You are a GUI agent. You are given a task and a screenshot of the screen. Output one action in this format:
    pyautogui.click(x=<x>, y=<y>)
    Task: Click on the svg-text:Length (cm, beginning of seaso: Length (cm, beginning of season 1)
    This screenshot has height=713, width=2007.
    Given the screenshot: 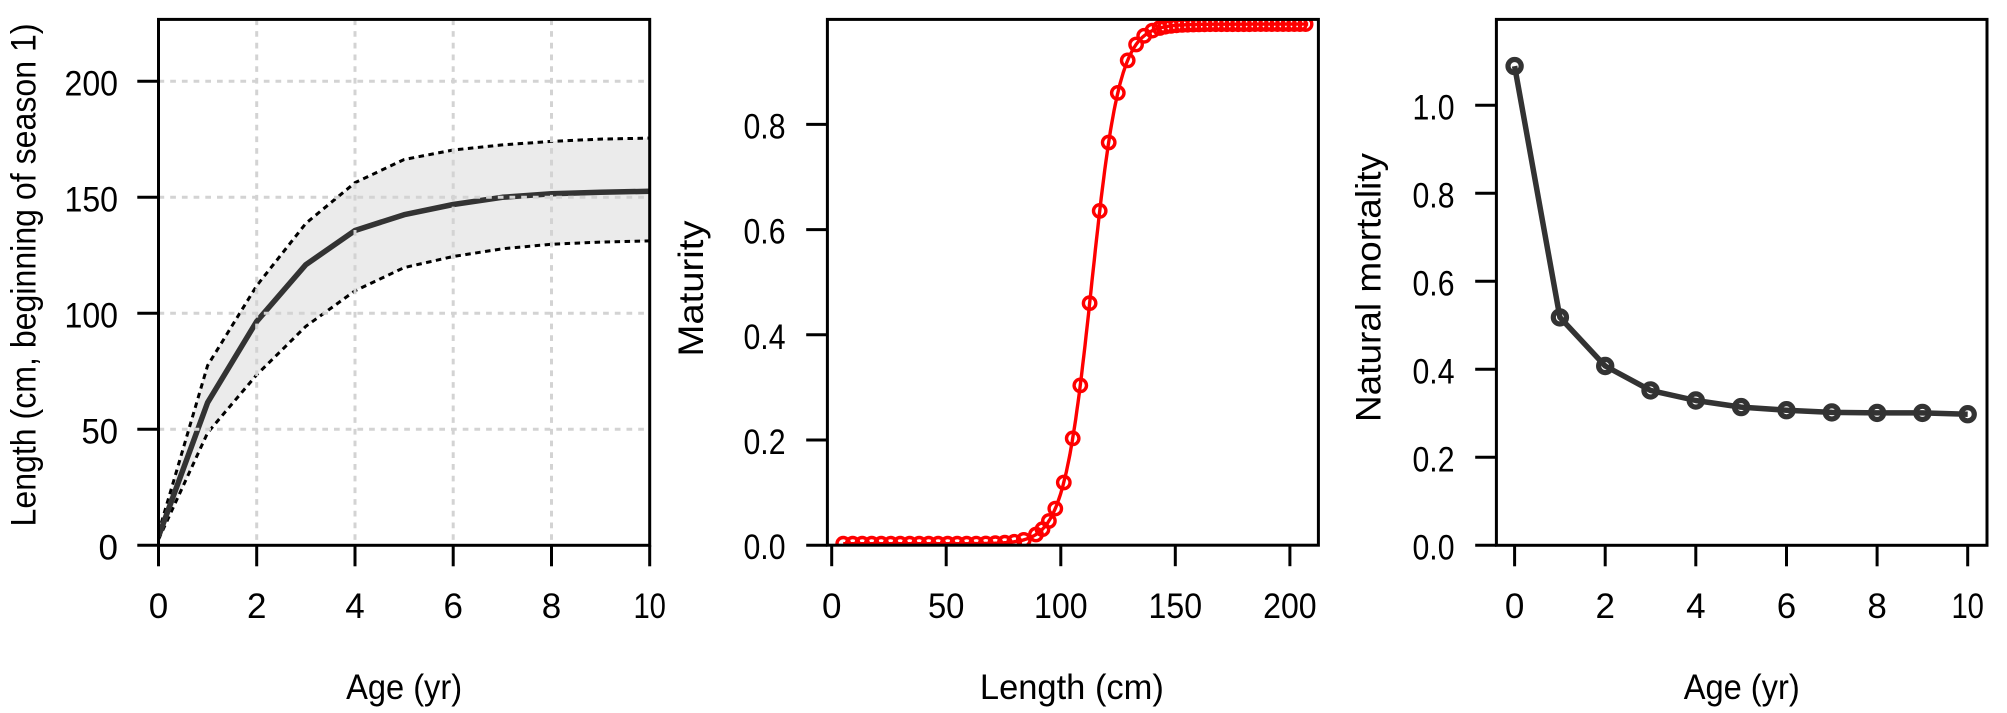 What is the action you would take?
    pyautogui.click(x=24, y=275)
    